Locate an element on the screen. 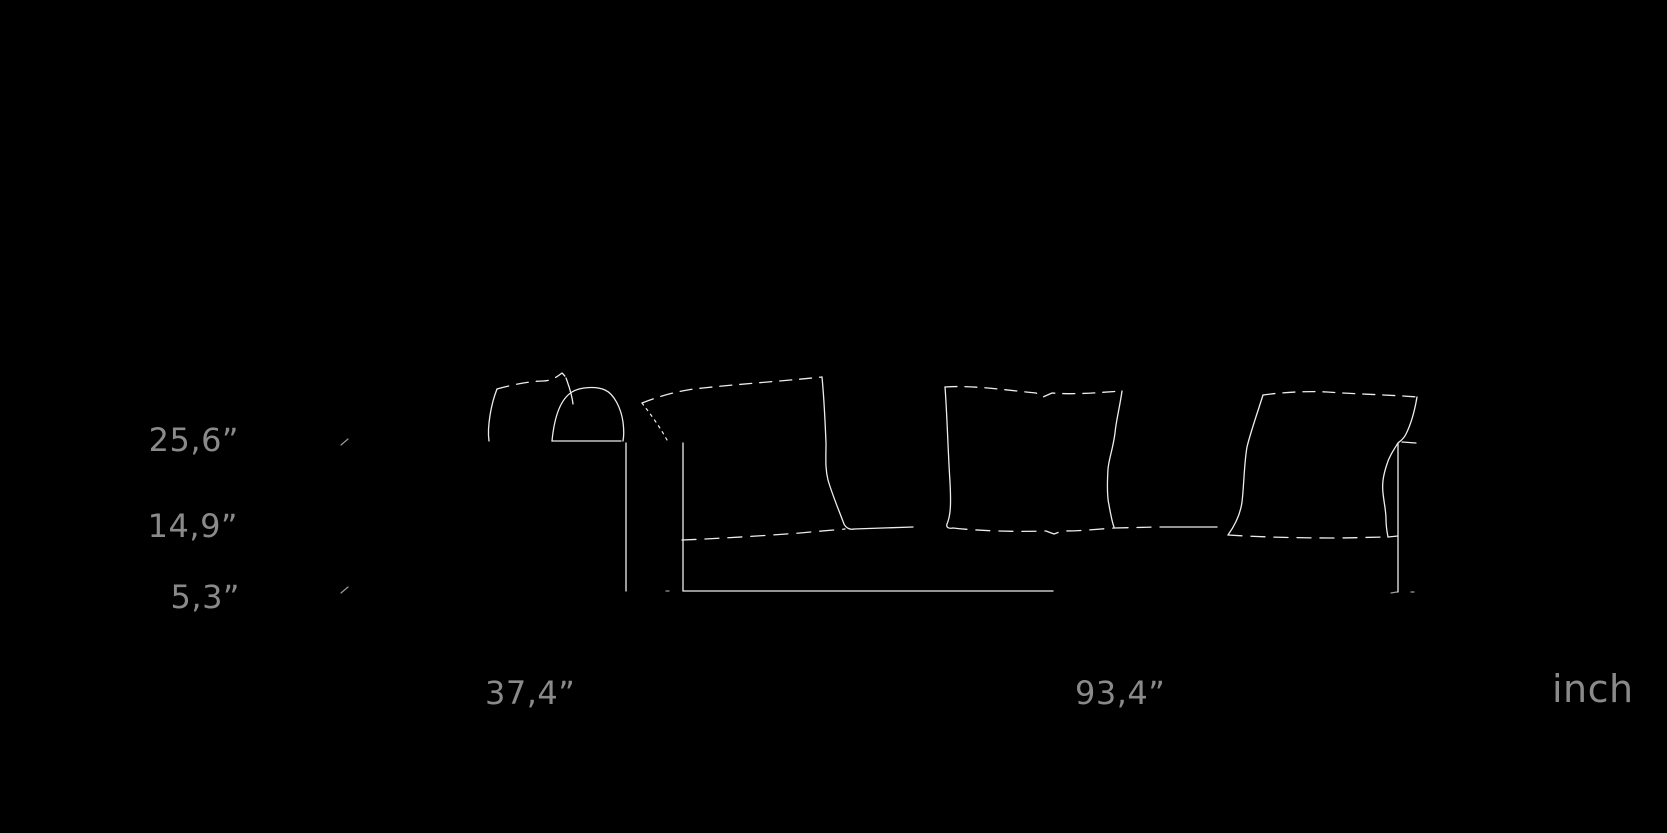  side-pillow-left-edge is located at coordinates (492, 415).